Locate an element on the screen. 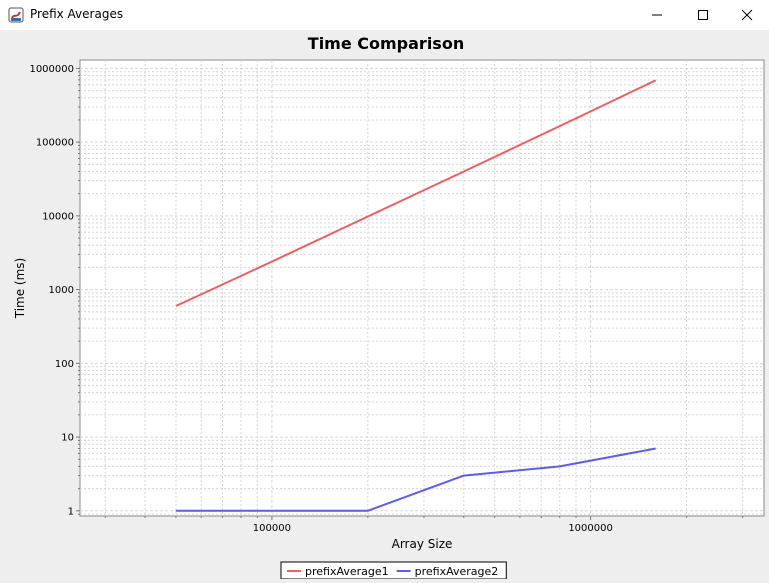 The width and height of the screenshot is (769, 583). chart-legend: prefixAverage1 prefixAverage2 is located at coordinates (393, 570).